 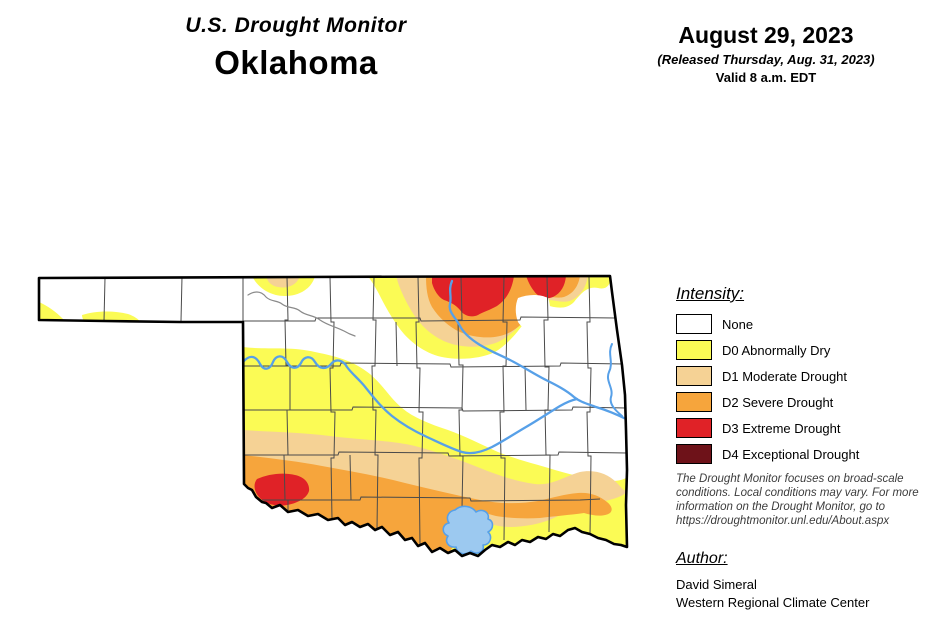 What do you see at coordinates (296, 25) in the screenshot?
I see `page-title: U.S. Drought Monitor` at bounding box center [296, 25].